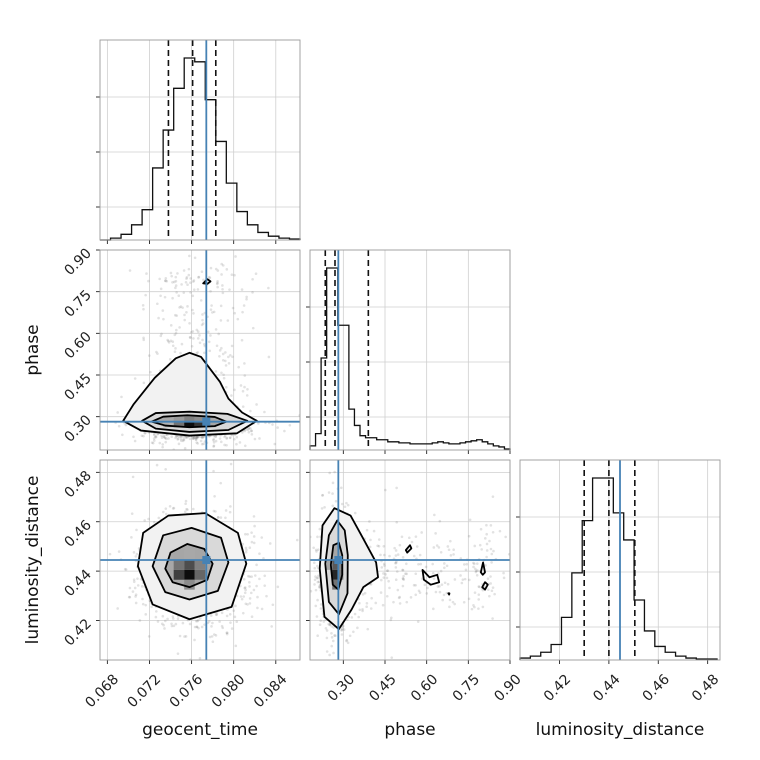 The image size is (760, 760). What do you see at coordinates (187, 691) in the screenshot?
I see `x-tick-label: 0.076` at bounding box center [187, 691].